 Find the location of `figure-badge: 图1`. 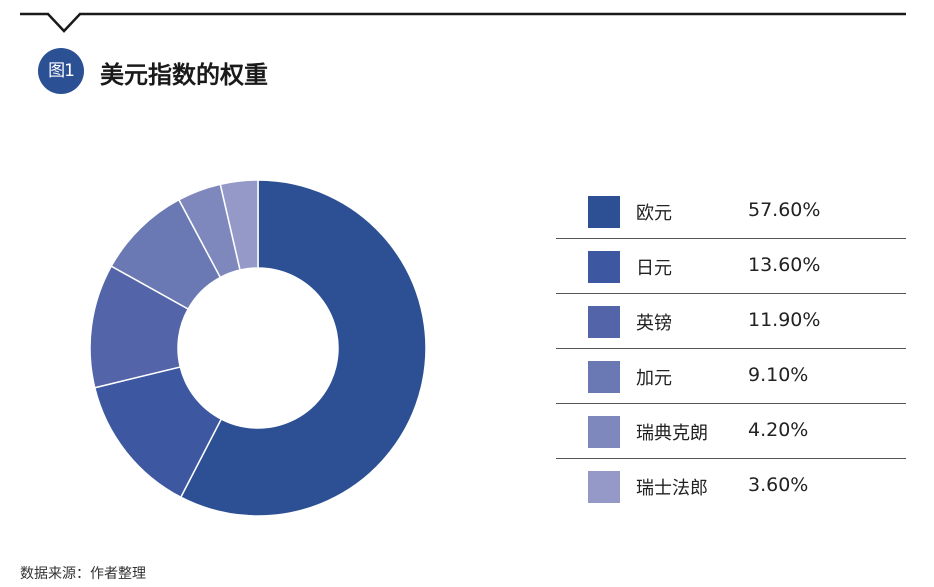

figure-badge: 图1 is located at coordinates (61, 71).